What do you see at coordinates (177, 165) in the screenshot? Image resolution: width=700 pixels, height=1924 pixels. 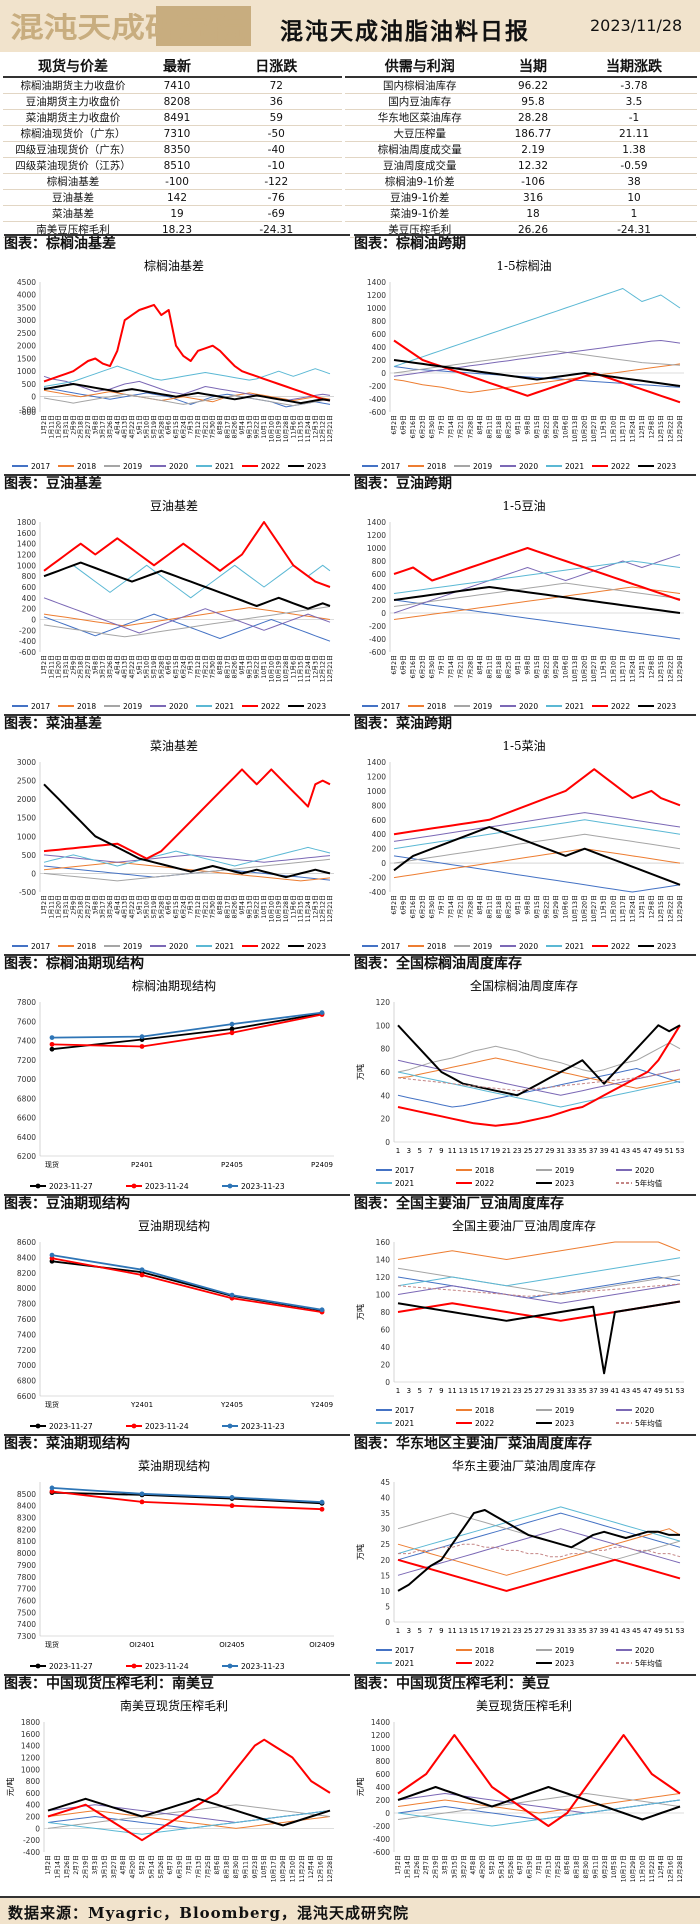 I see `metric-value: 8510` at bounding box center [177, 165].